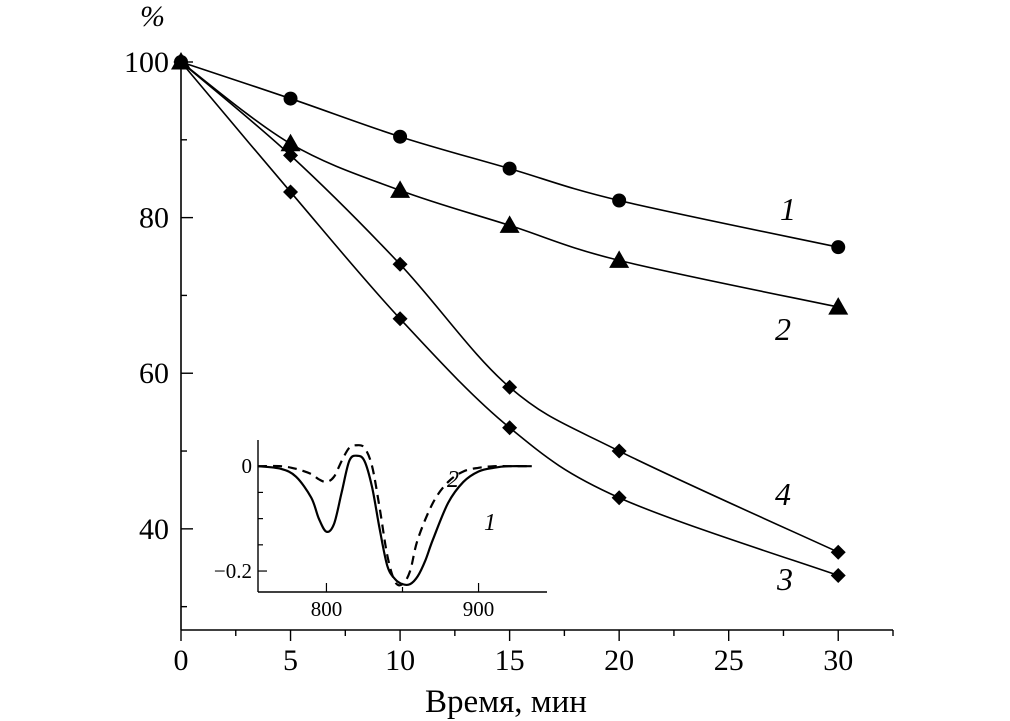  What do you see at coordinates (181, 660) in the screenshot?
I see `x-tick-label: 0` at bounding box center [181, 660].